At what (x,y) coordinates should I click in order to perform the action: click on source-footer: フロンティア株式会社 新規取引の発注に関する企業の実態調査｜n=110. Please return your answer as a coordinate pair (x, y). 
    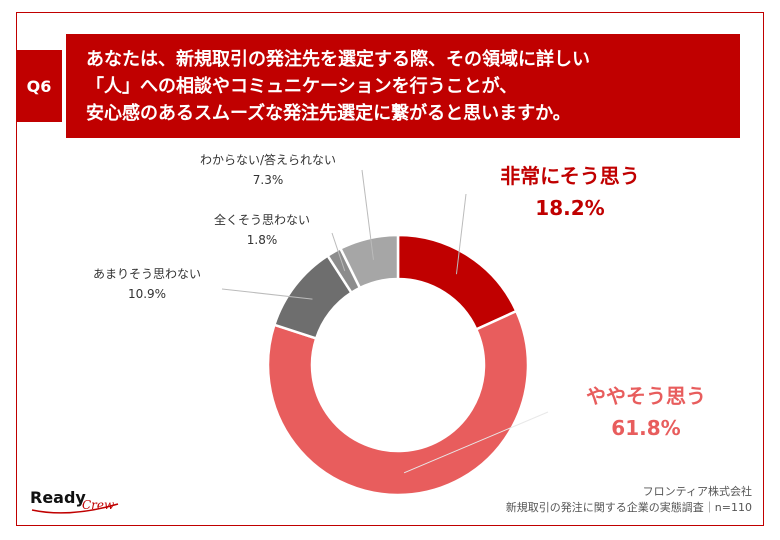
    Looking at the image, I should click on (629, 500).